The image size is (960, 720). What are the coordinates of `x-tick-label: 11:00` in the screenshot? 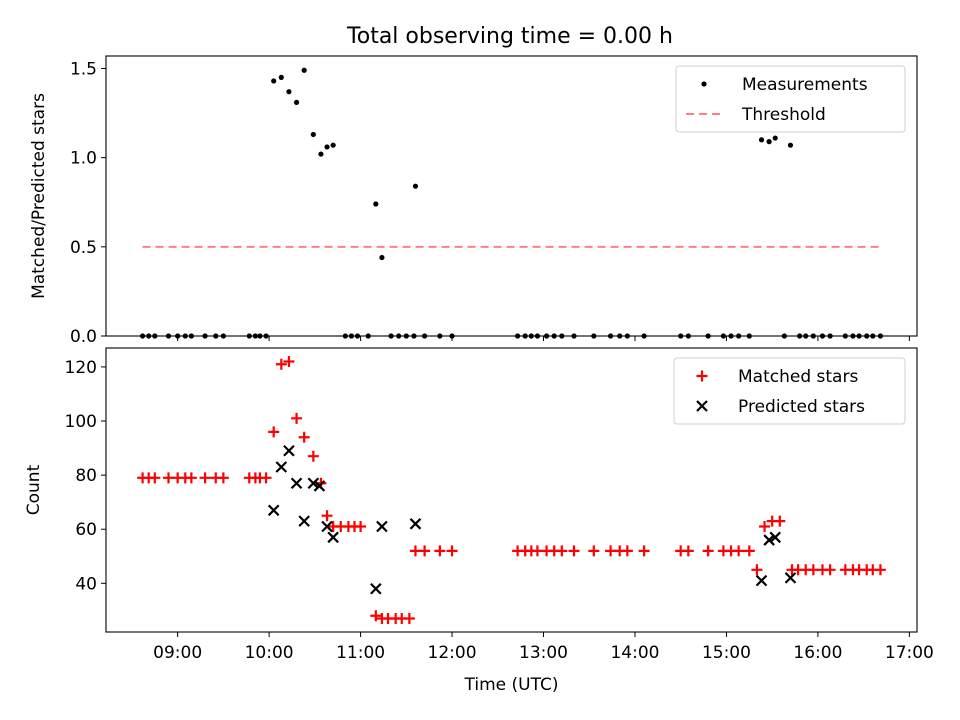 It's located at (360, 653).